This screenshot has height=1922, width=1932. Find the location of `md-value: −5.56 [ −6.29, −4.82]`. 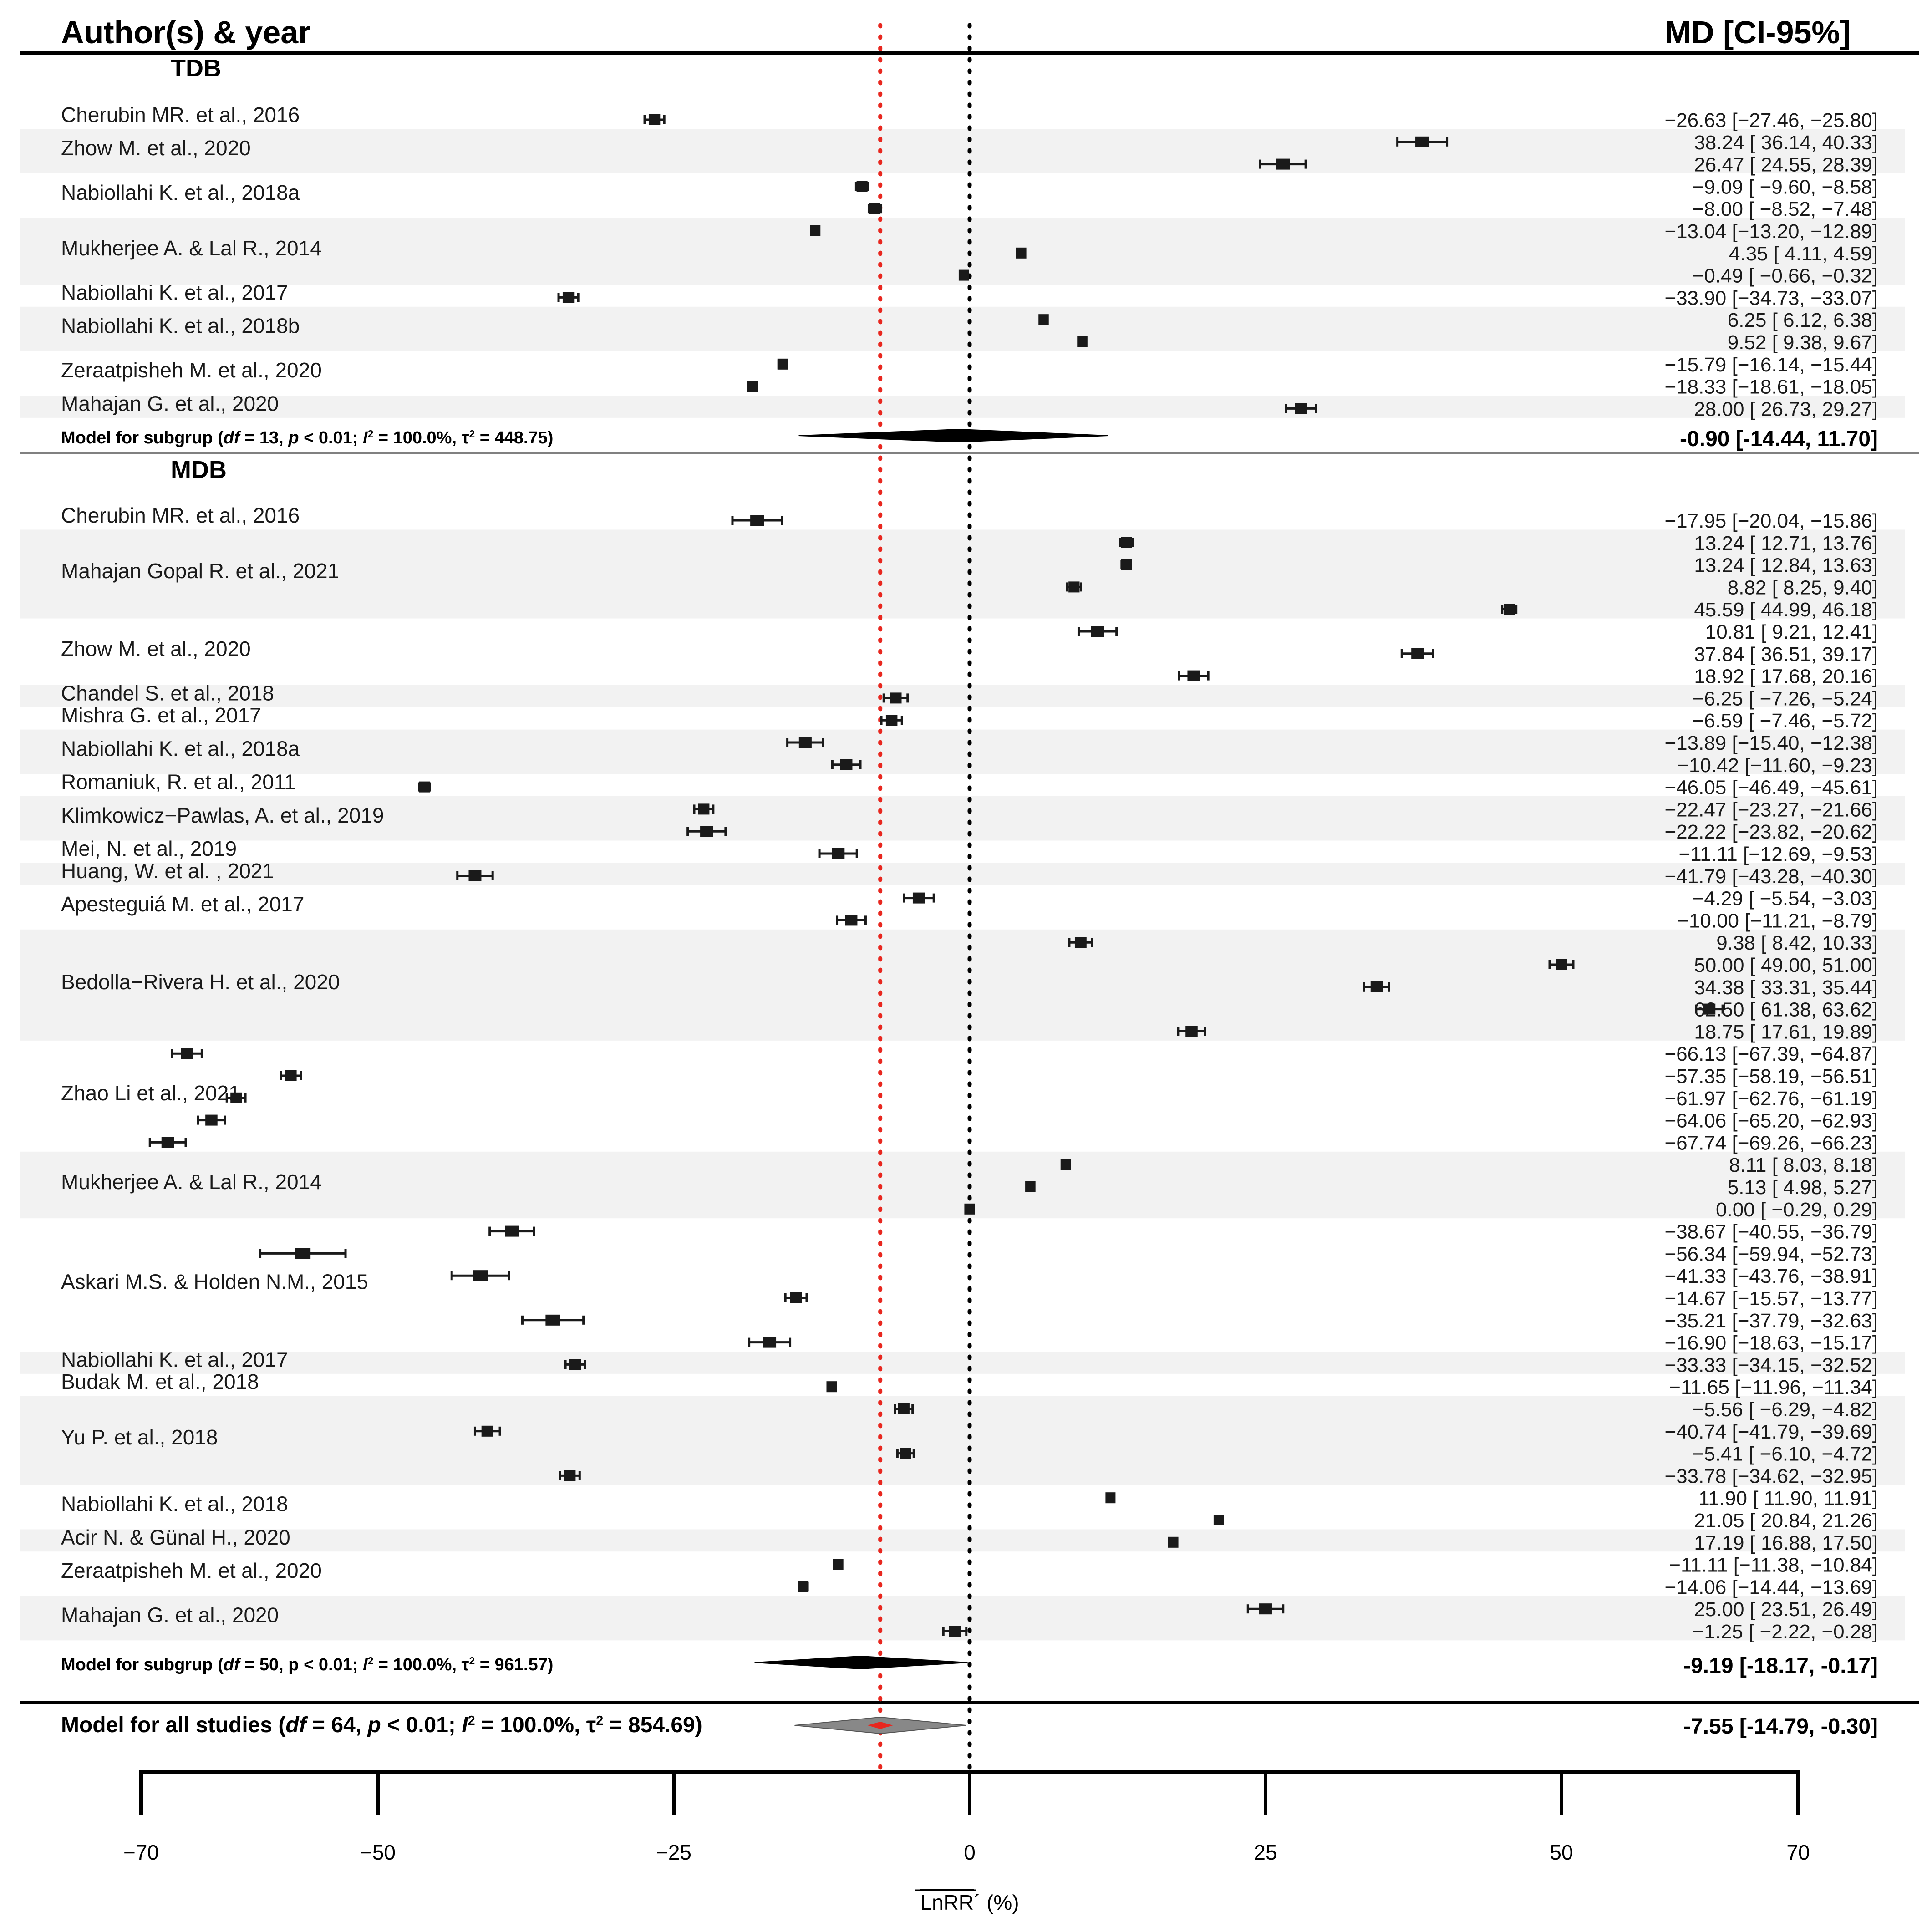

md-value: −5.56 [ −6.29, −4.82] is located at coordinates (1786, 1409).